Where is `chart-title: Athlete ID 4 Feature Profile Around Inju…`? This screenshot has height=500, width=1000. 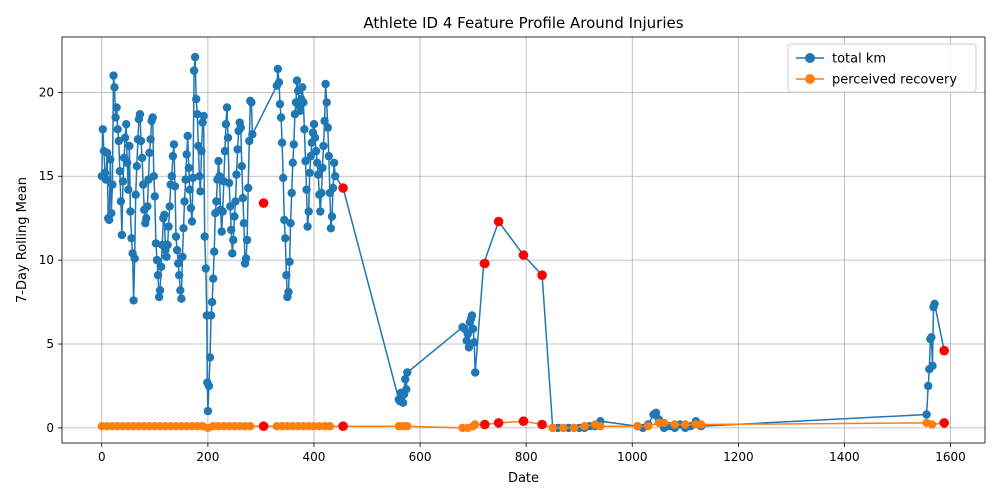 chart-title: Athlete ID 4 Feature Profile Around Inju… is located at coordinates (523, 23).